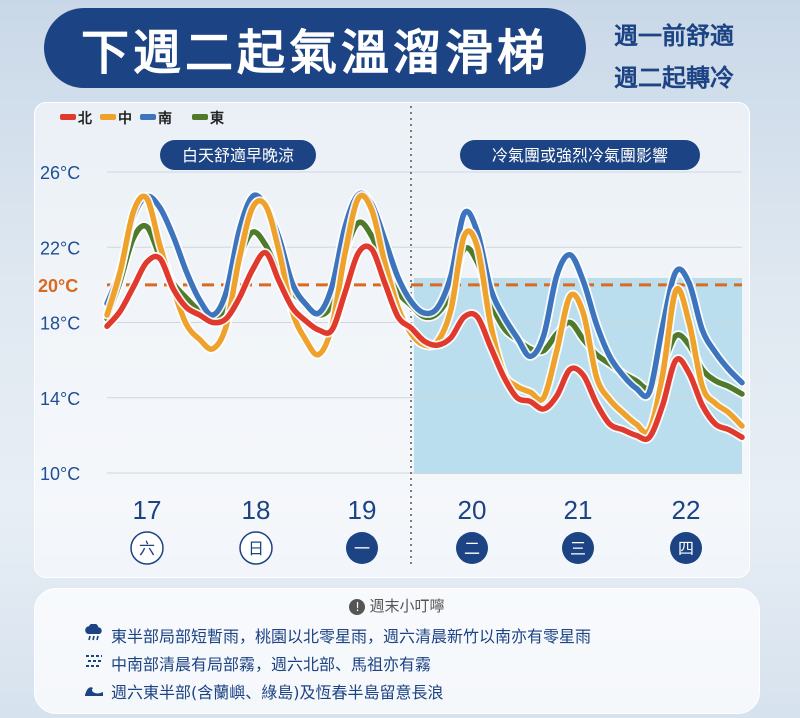 The image size is (800, 718). Describe the element at coordinates (351, 636) in the screenshot. I see `tip-text-rain: 東半部局部短暫雨，桃園以北零星雨，週六清晨新竹以南亦有零星雨` at that location.